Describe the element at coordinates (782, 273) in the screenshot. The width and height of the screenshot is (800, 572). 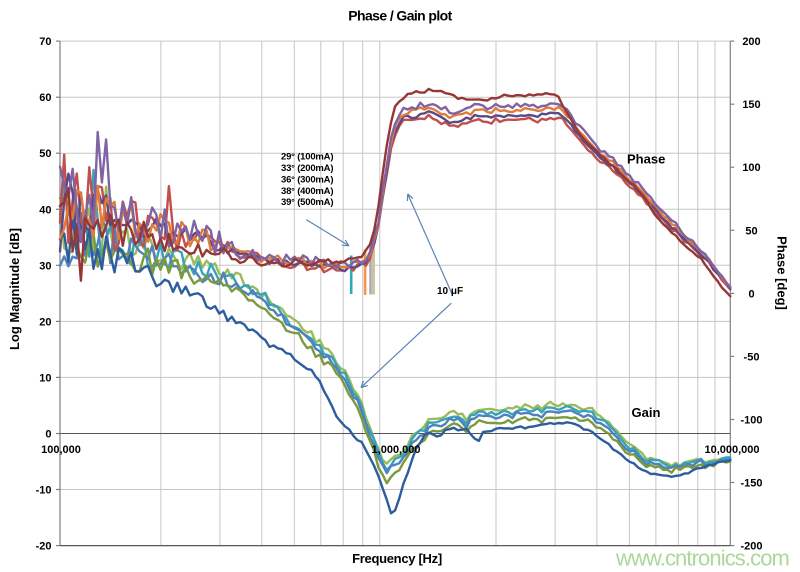
I see `svg-text: Phase [deg]` at that location.